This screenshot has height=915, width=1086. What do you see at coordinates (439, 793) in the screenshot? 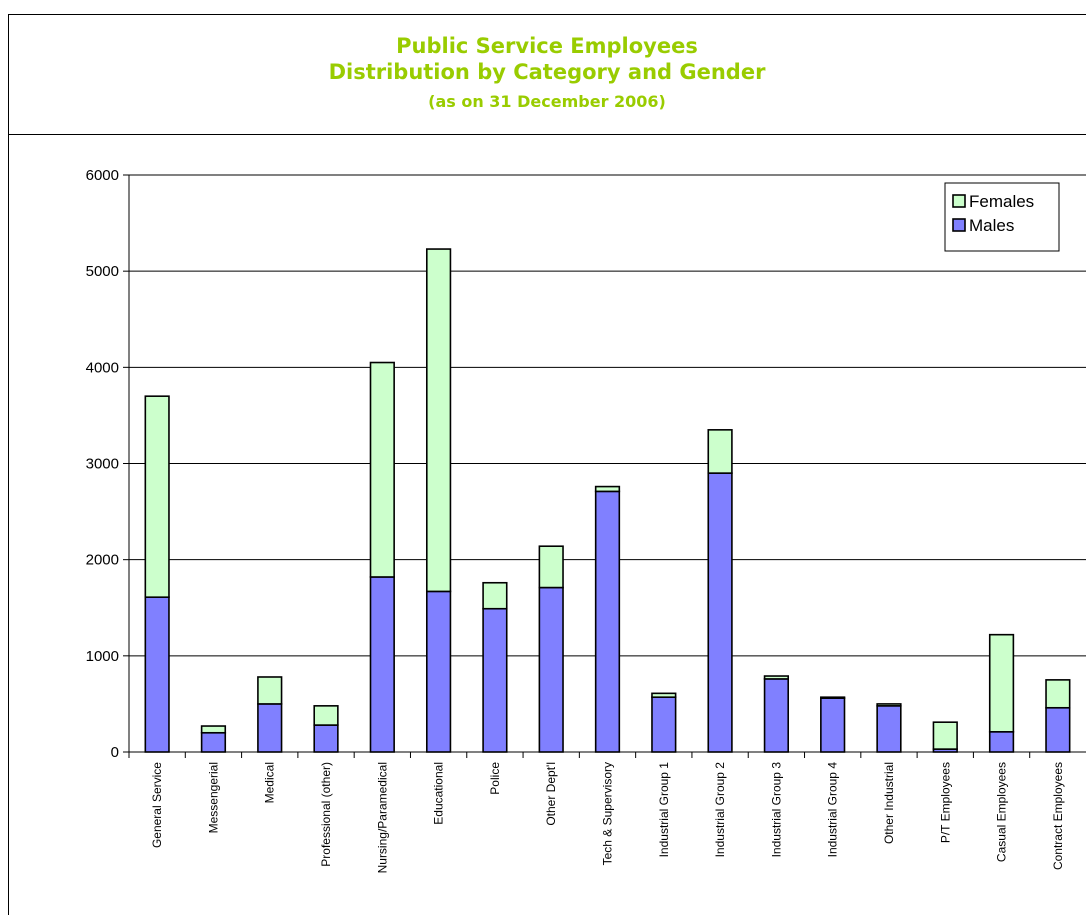
I see `x-tick-label: Educational` at bounding box center [439, 793].